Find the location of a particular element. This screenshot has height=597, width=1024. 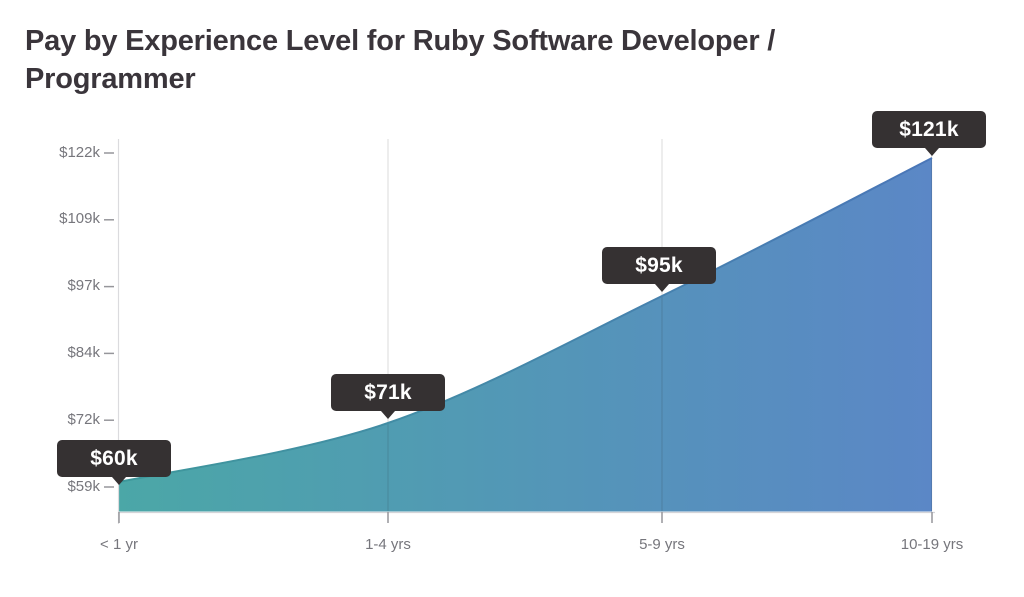

y-axis-label: $84k is located at coordinates (83, 352).